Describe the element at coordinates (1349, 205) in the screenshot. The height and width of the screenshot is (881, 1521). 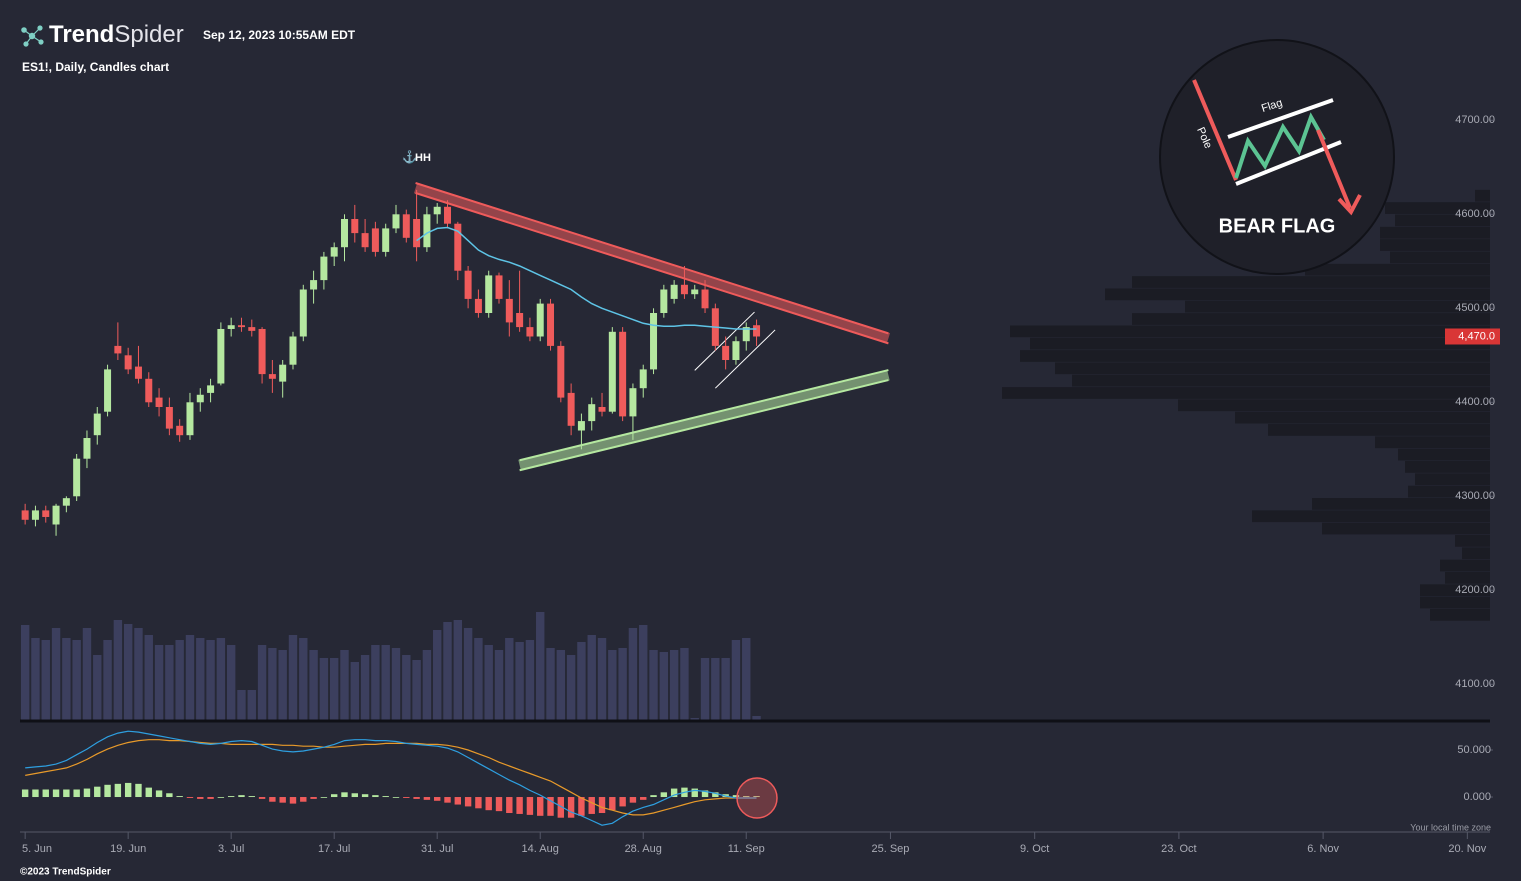
I see `arrow-head` at that location.